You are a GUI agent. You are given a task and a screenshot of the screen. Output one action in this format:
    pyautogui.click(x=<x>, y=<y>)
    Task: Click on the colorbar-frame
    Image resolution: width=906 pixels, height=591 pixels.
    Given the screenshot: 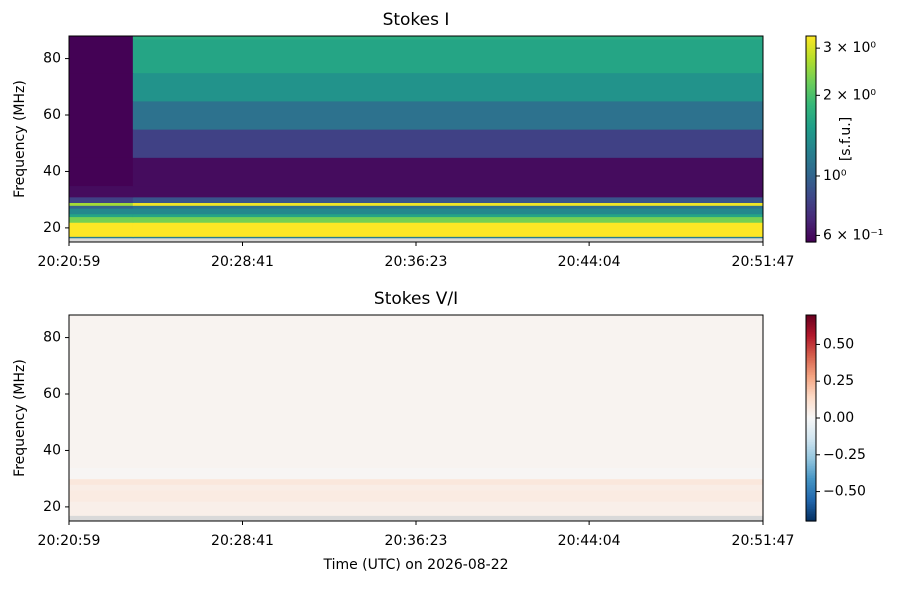 What is the action you would take?
    pyautogui.click(x=811, y=139)
    